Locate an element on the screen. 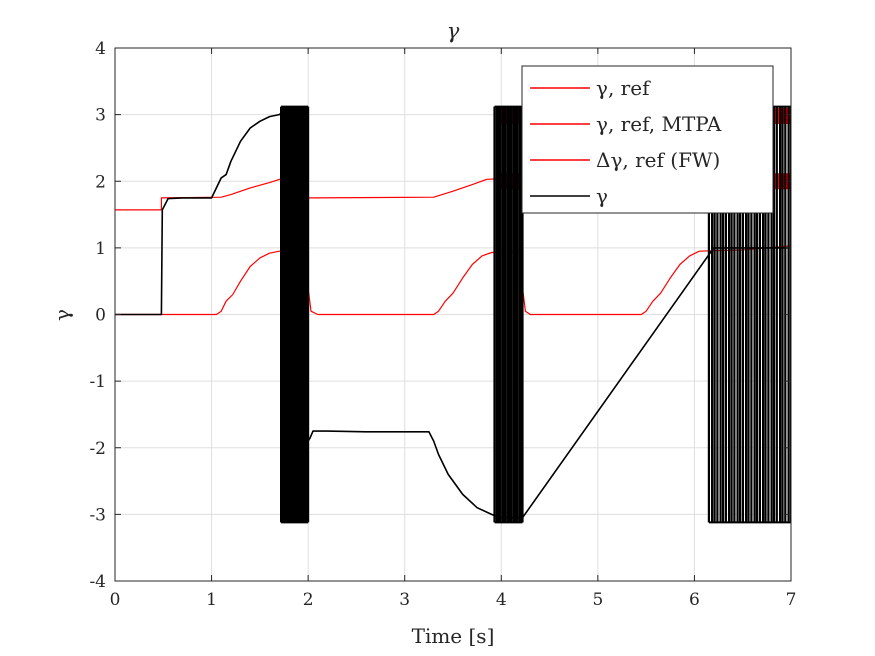  legend: γ, ref γ, ref, MTPA Δγ, ref (FW) γ is located at coordinates (647, 139).